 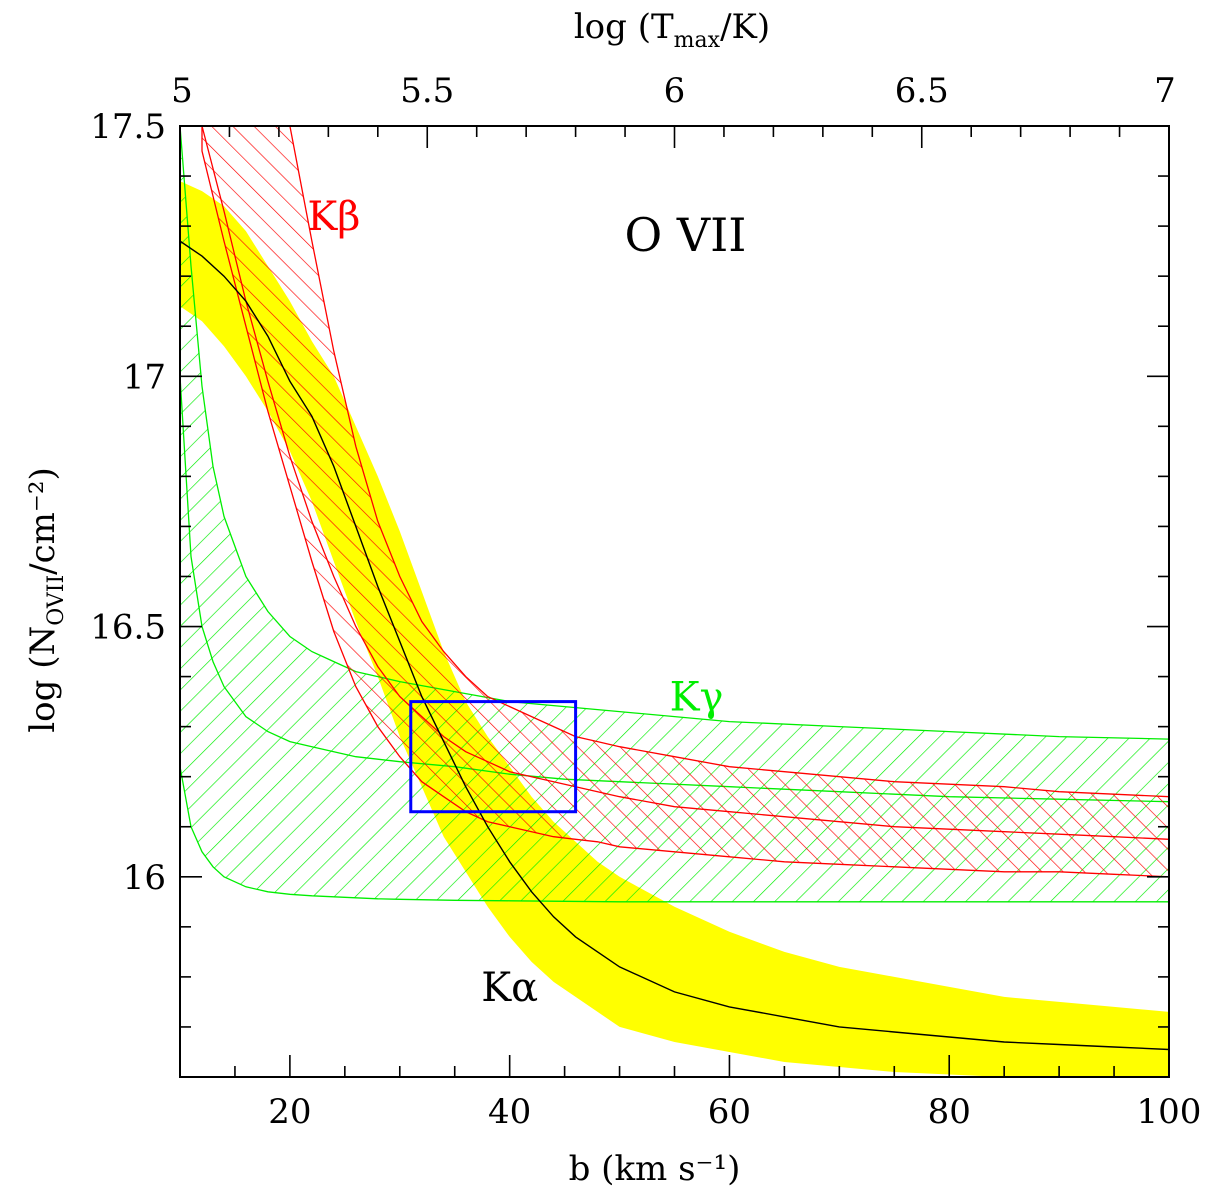 What do you see at coordinates (144, 377) in the screenshot?
I see `y-tick-label: 17` at bounding box center [144, 377].